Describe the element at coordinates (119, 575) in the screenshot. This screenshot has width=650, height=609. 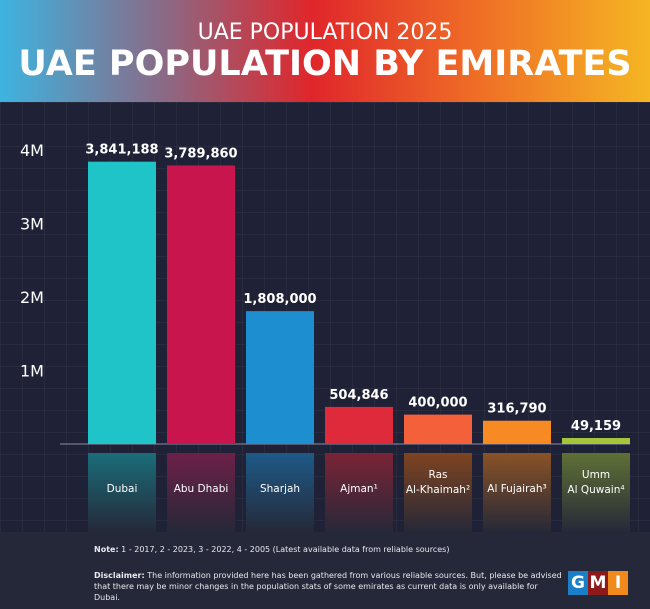
I see `disclaimer-label: Disclaimer:` at that location.